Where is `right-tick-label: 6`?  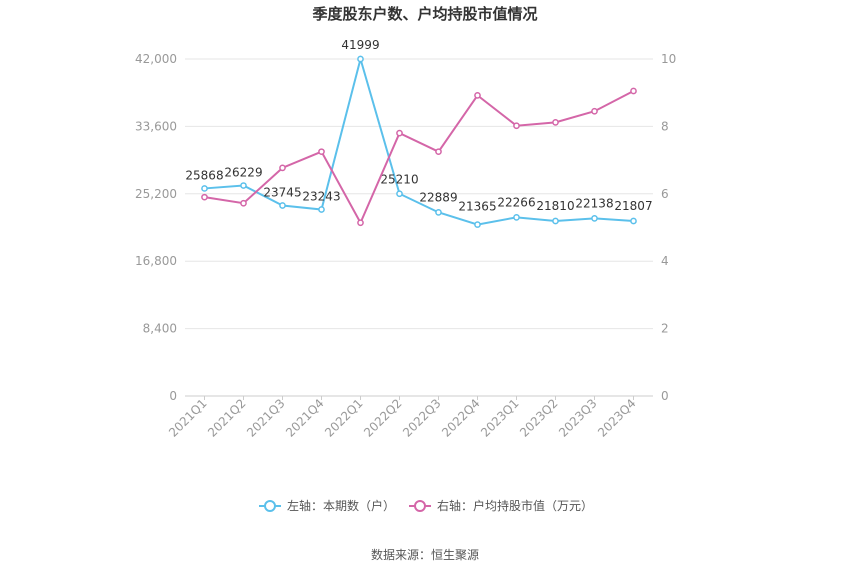
right-tick-label: 6 is located at coordinates (665, 194).